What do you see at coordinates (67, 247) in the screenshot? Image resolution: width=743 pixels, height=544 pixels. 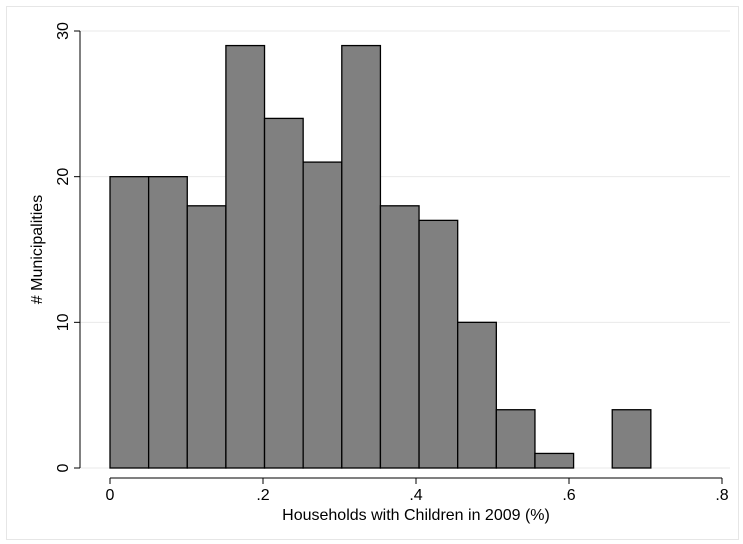 I see `y-axis-ticks: 0 10 20 30` at bounding box center [67, 247].